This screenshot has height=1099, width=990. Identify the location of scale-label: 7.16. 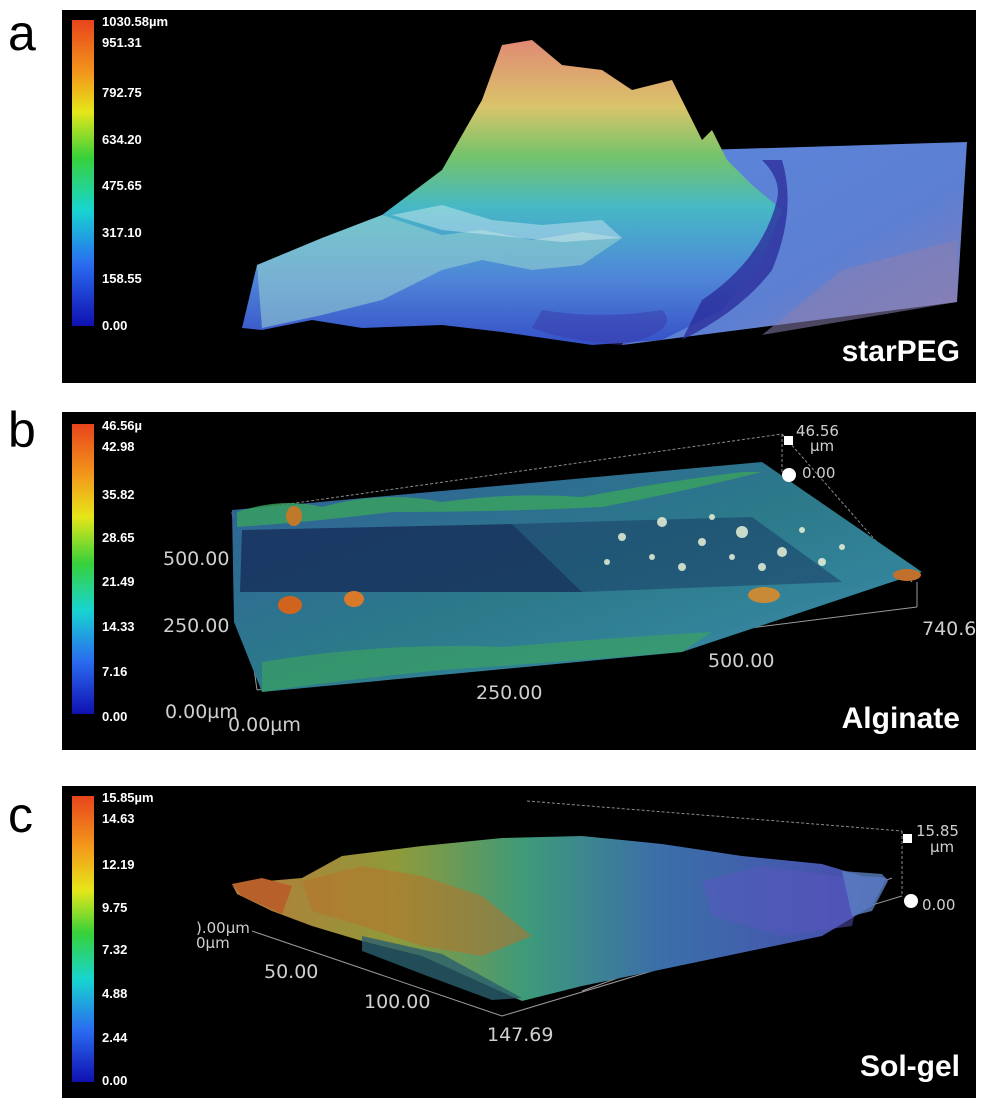
(115, 671).